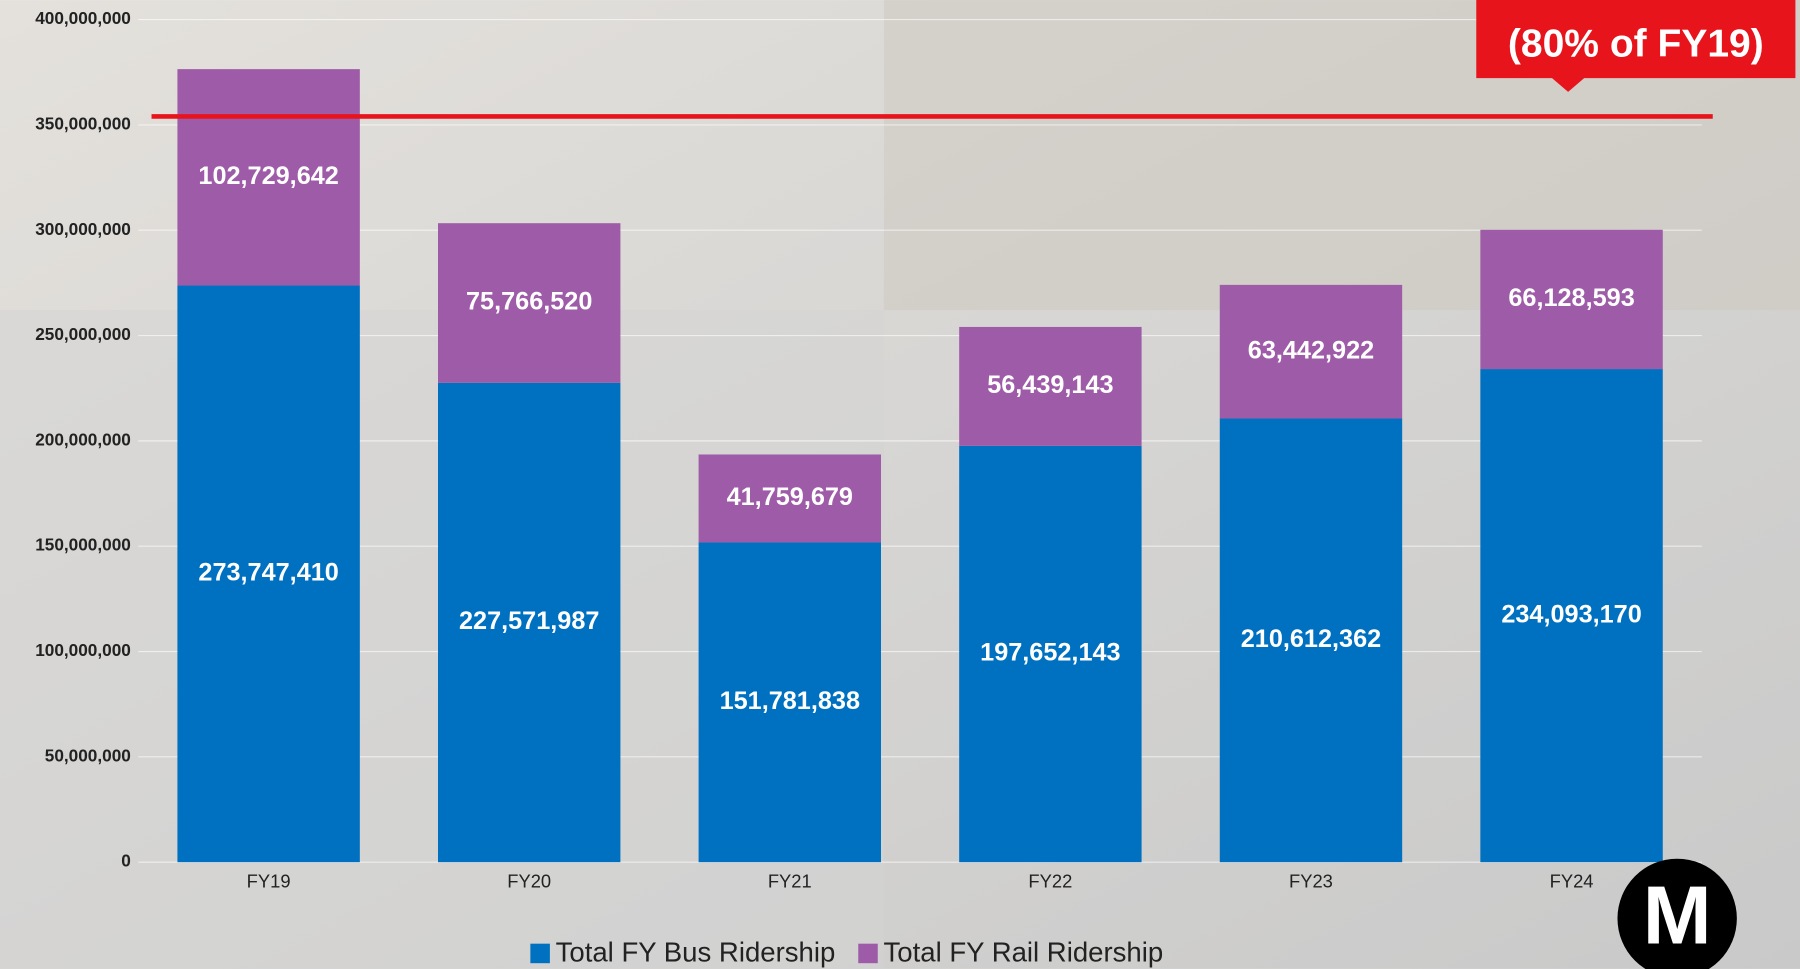 The width and height of the screenshot is (1800, 969). I want to click on y-tick-label: 400,000,000, so click(83, 18).